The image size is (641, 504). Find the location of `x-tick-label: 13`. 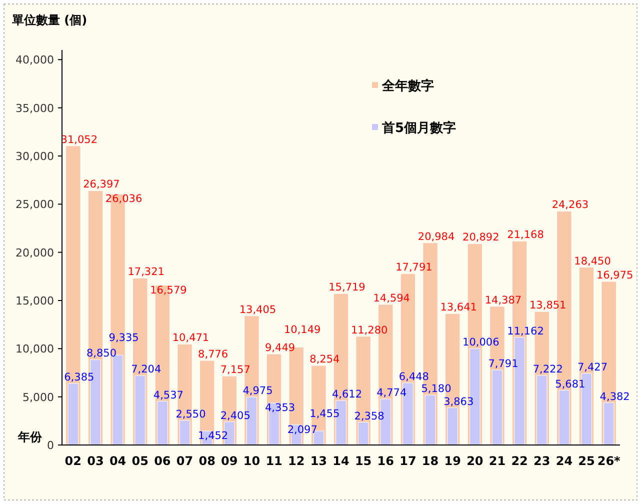

x-tick-label: 13 is located at coordinates (319, 461).